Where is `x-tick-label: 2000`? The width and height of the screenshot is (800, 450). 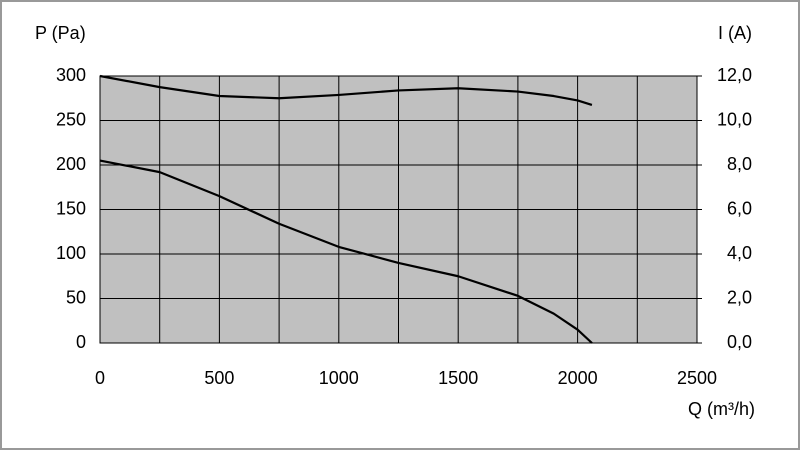
x-tick-label: 2000 is located at coordinates (578, 378).